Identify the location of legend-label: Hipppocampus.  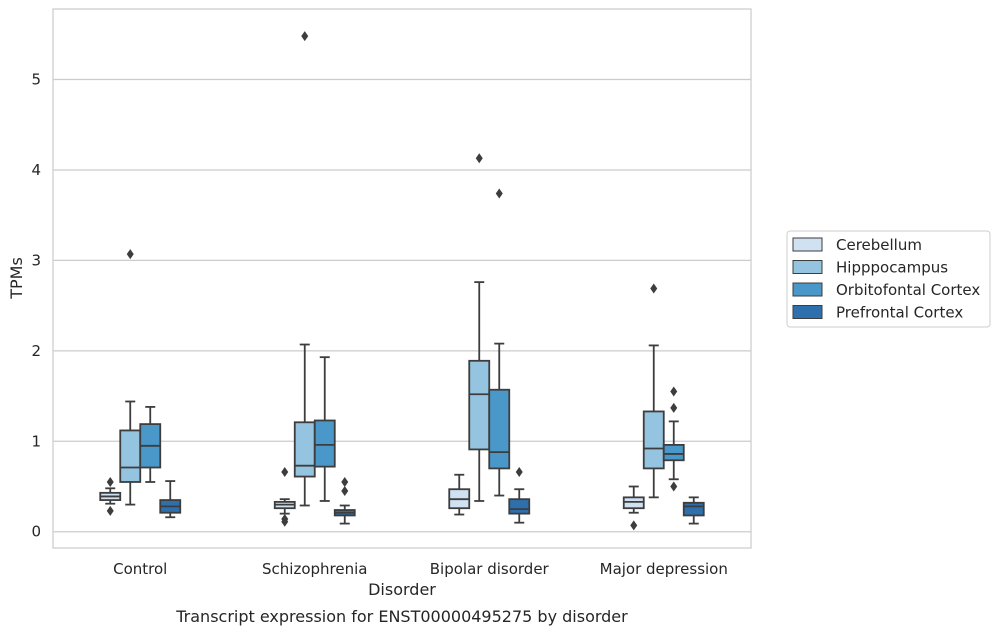
(892, 268).